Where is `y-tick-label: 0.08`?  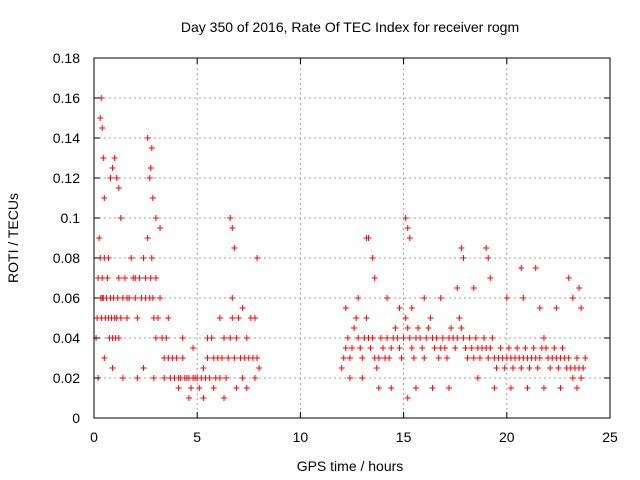 y-tick-label: 0.08 is located at coordinates (66, 258).